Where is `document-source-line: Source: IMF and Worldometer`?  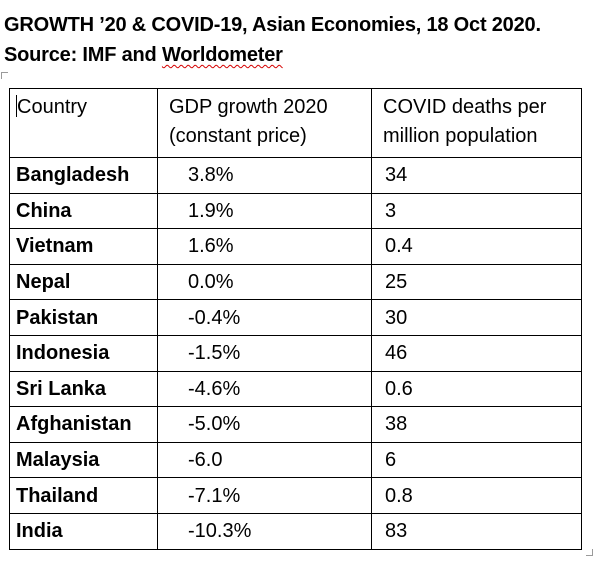 document-source-line: Source: IMF and Worldometer is located at coordinates (301, 55).